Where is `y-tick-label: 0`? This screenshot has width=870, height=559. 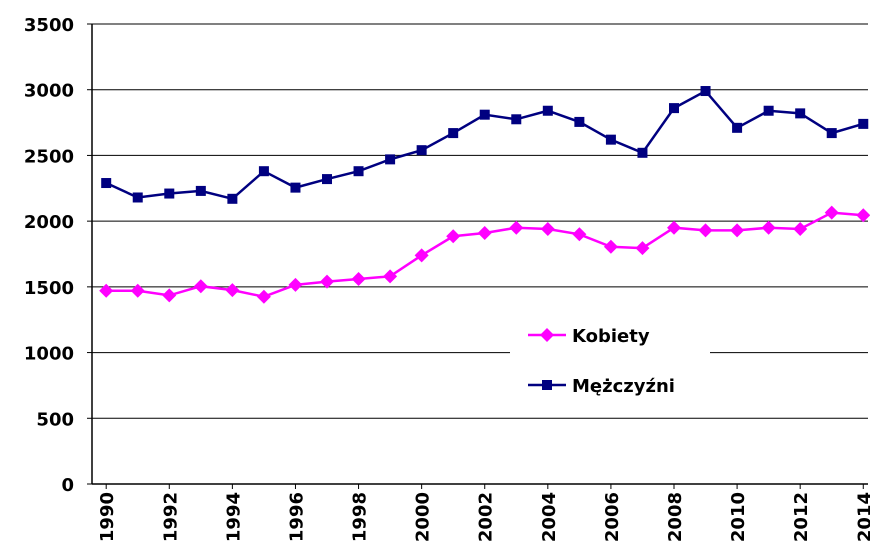 y-tick-label: 0 is located at coordinates (67, 485).